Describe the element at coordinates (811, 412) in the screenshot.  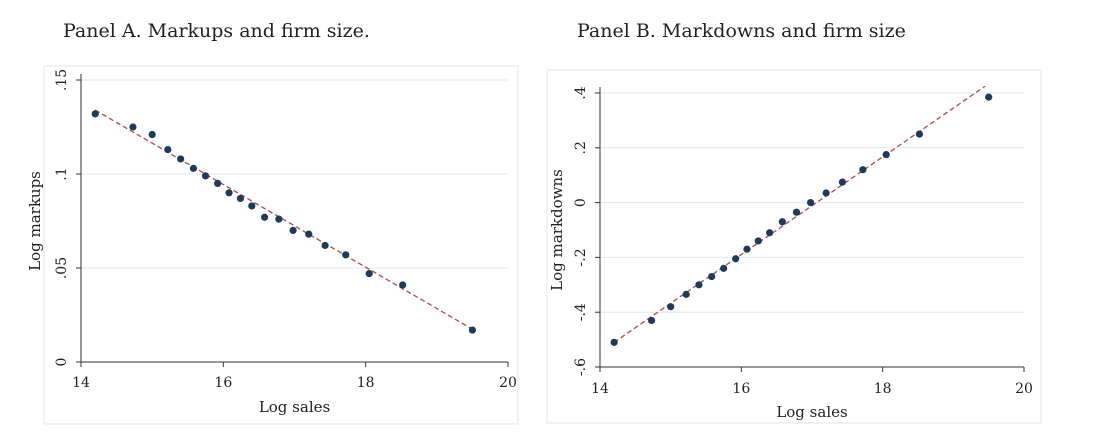
I see `panel-b-x-axis-label: Log sales` at that location.